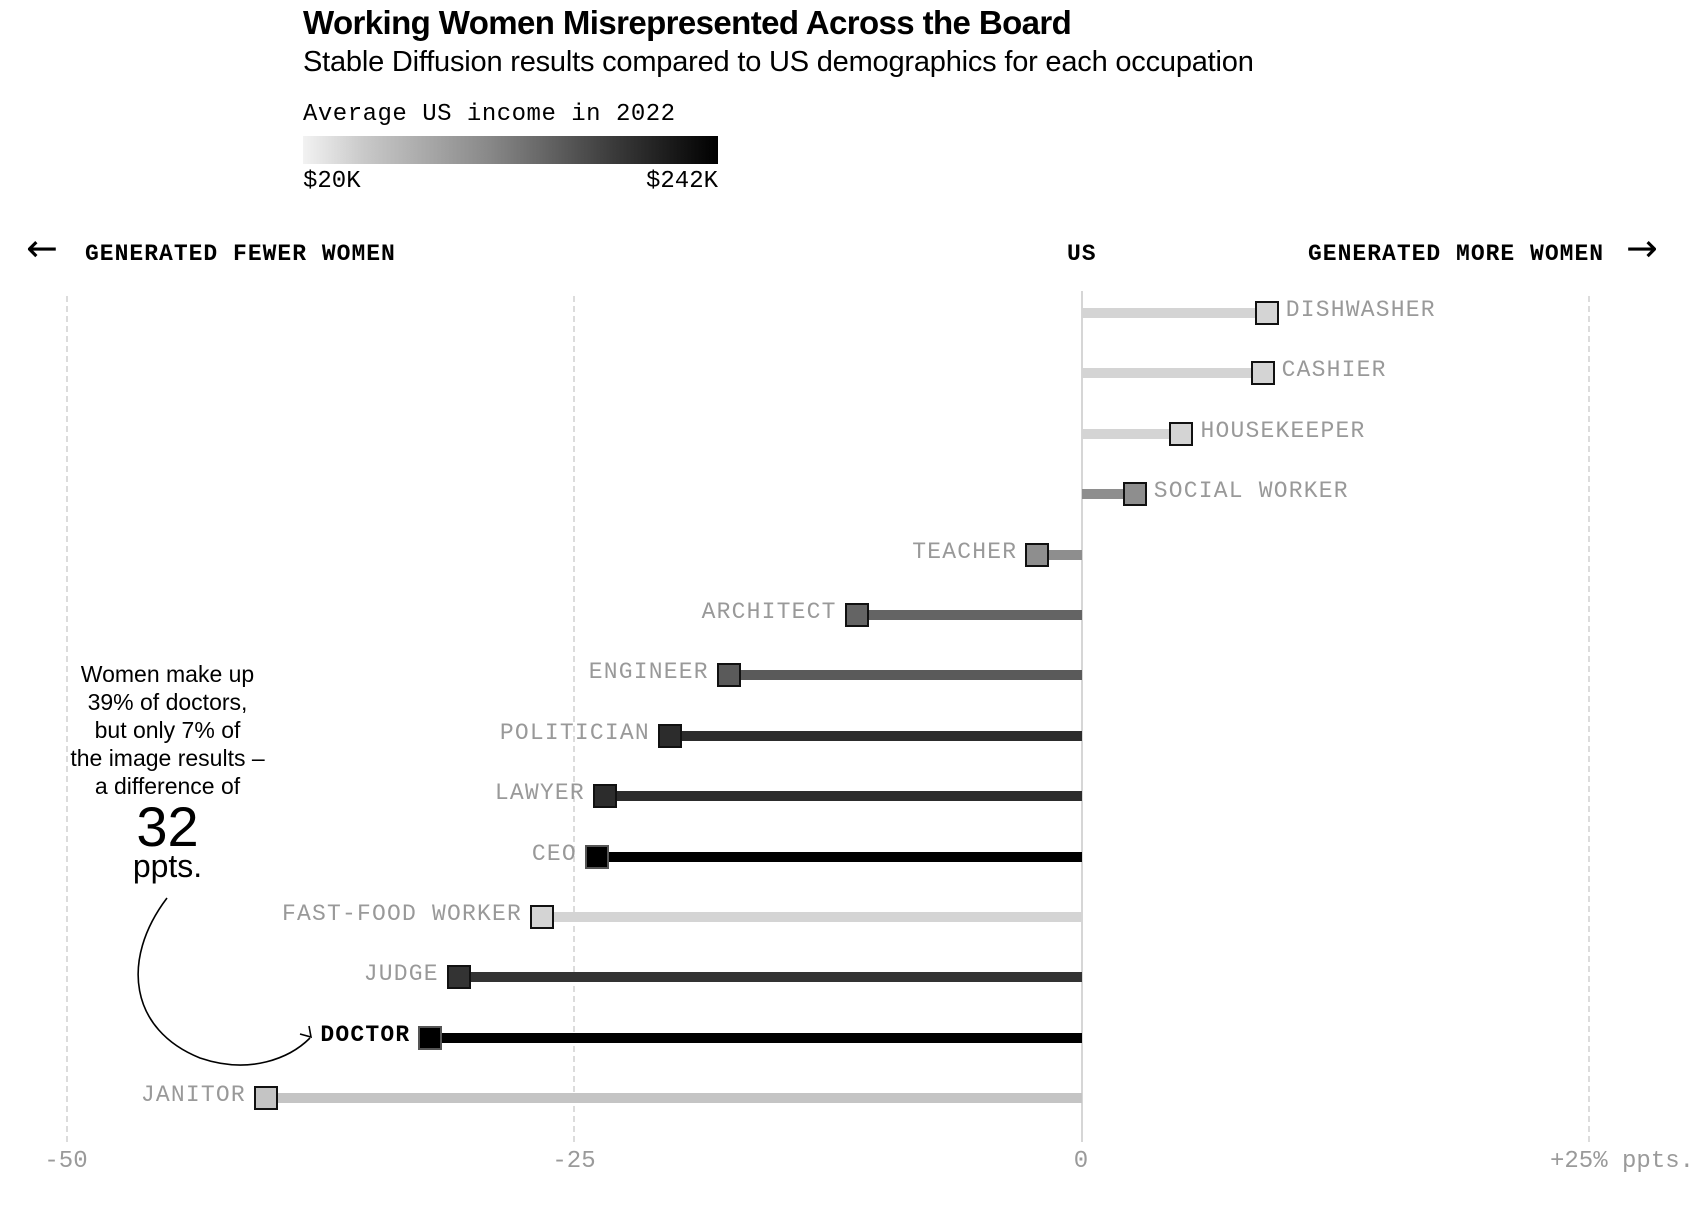  I want to click on annotation-line: 39% of doctors,, so click(167, 702).